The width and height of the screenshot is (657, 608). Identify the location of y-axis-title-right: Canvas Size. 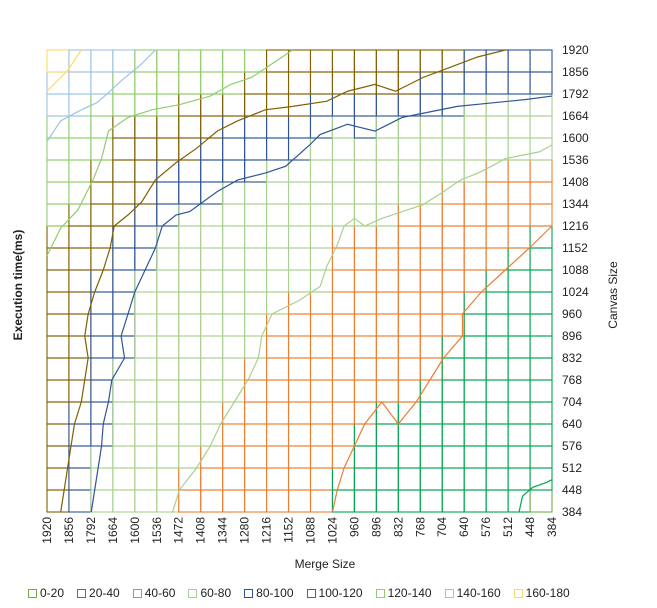
(613, 295).